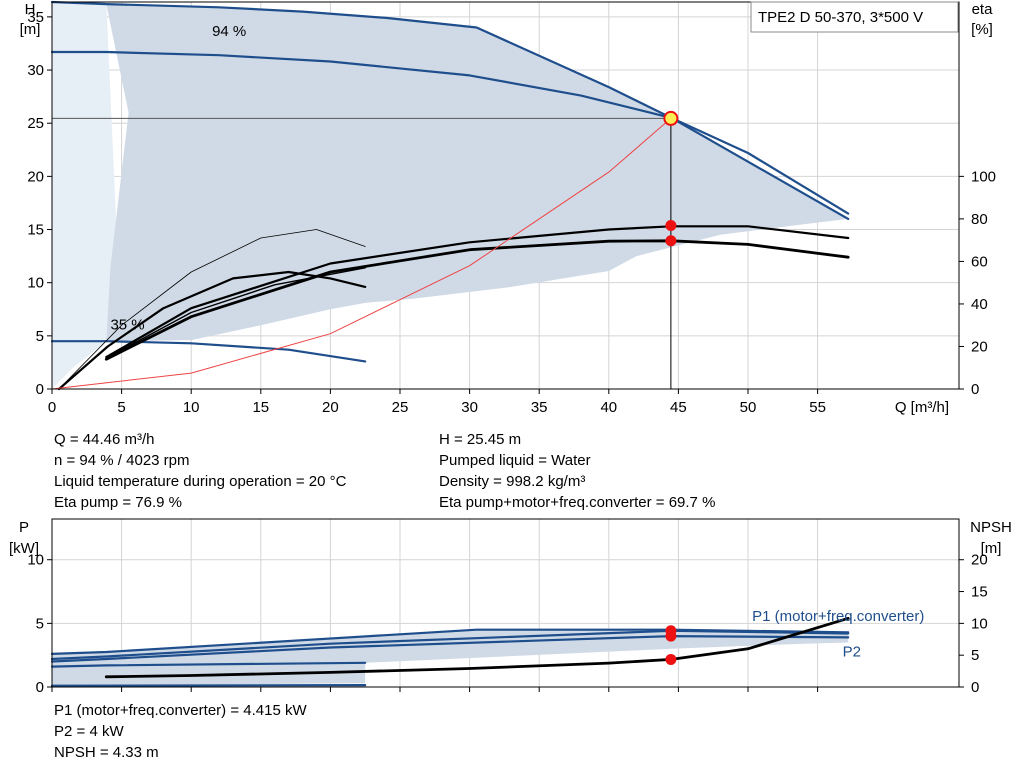 This screenshot has height=781, width=1024. Describe the element at coordinates (89, 731) in the screenshot. I see `readout-p2: P2 = 4 kW` at that location.